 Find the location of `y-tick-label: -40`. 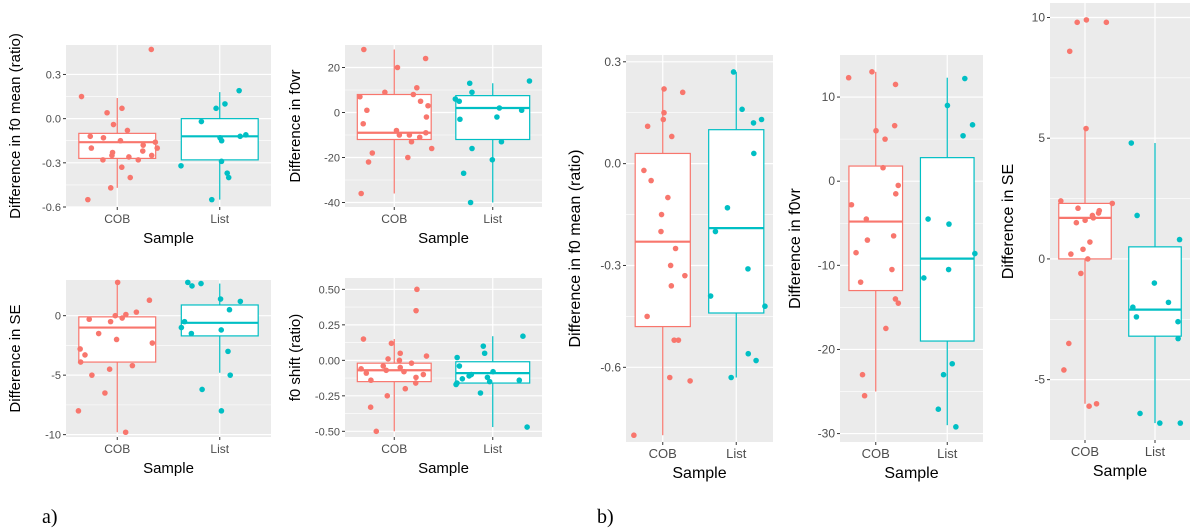

y-tick-label: -40 is located at coordinates (332, 204).